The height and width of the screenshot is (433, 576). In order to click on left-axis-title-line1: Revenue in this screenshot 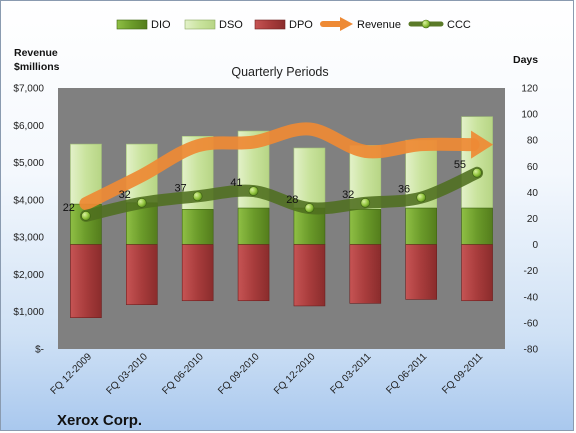, I will do `click(36, 53)`.